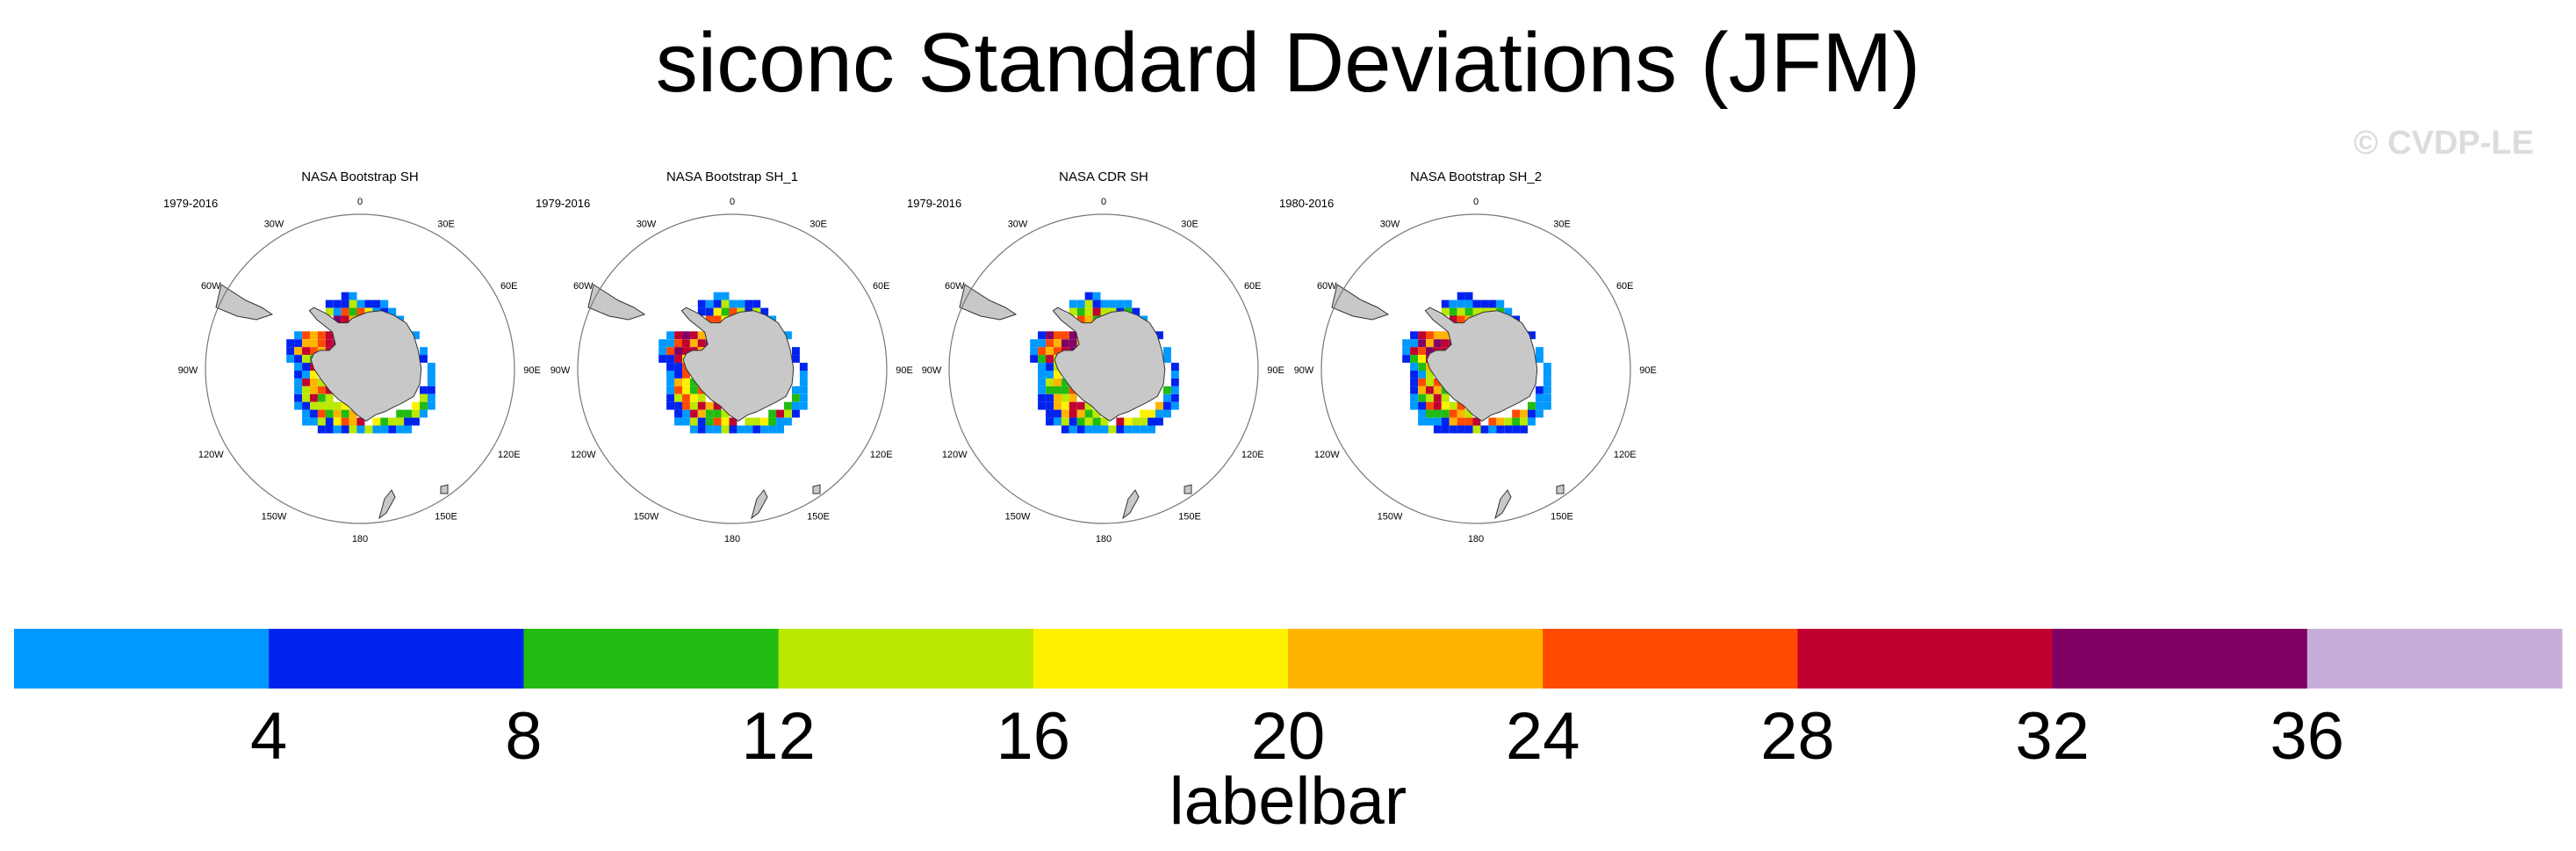  Describe the element at coordinates (651, 659) in the screenshot. I see `colorbar-segment` at that location.